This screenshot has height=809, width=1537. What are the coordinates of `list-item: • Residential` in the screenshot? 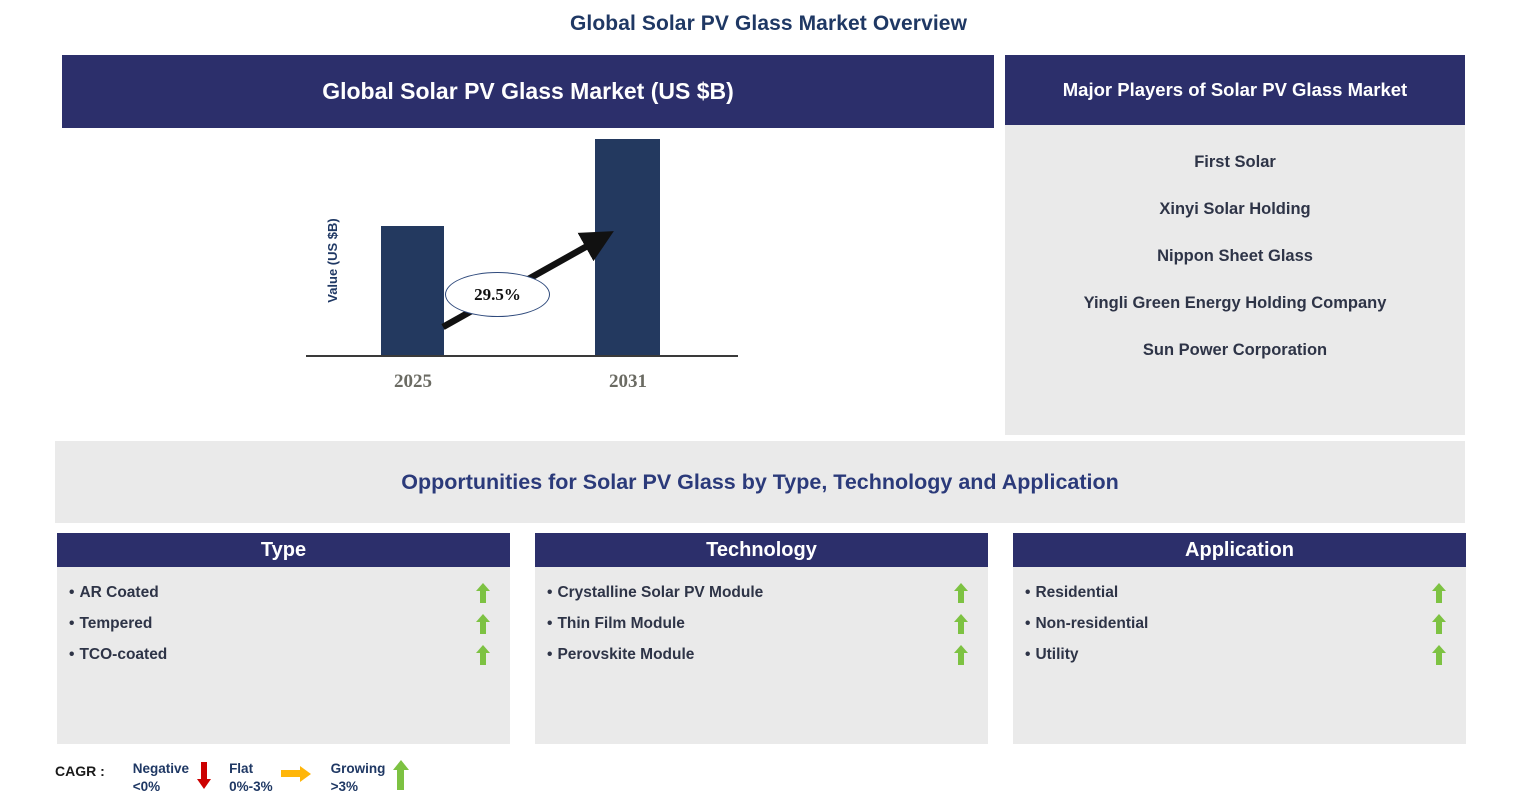 It's located at (1238, 592).